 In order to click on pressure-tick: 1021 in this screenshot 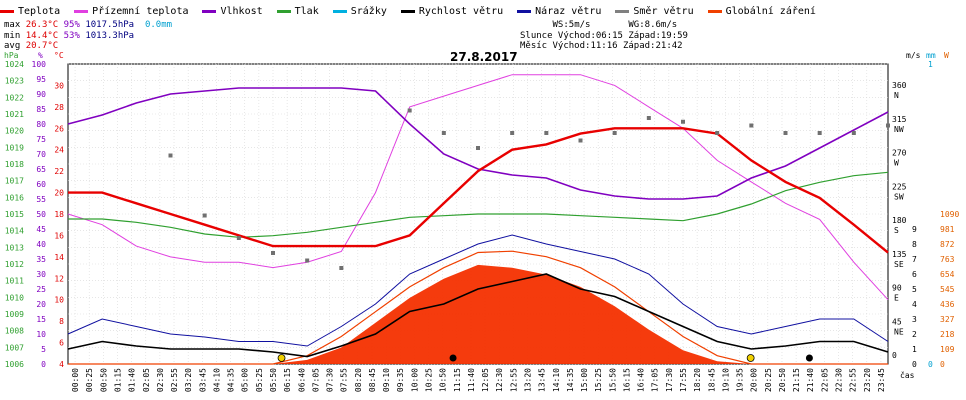, I will do `click(14, 114)`.